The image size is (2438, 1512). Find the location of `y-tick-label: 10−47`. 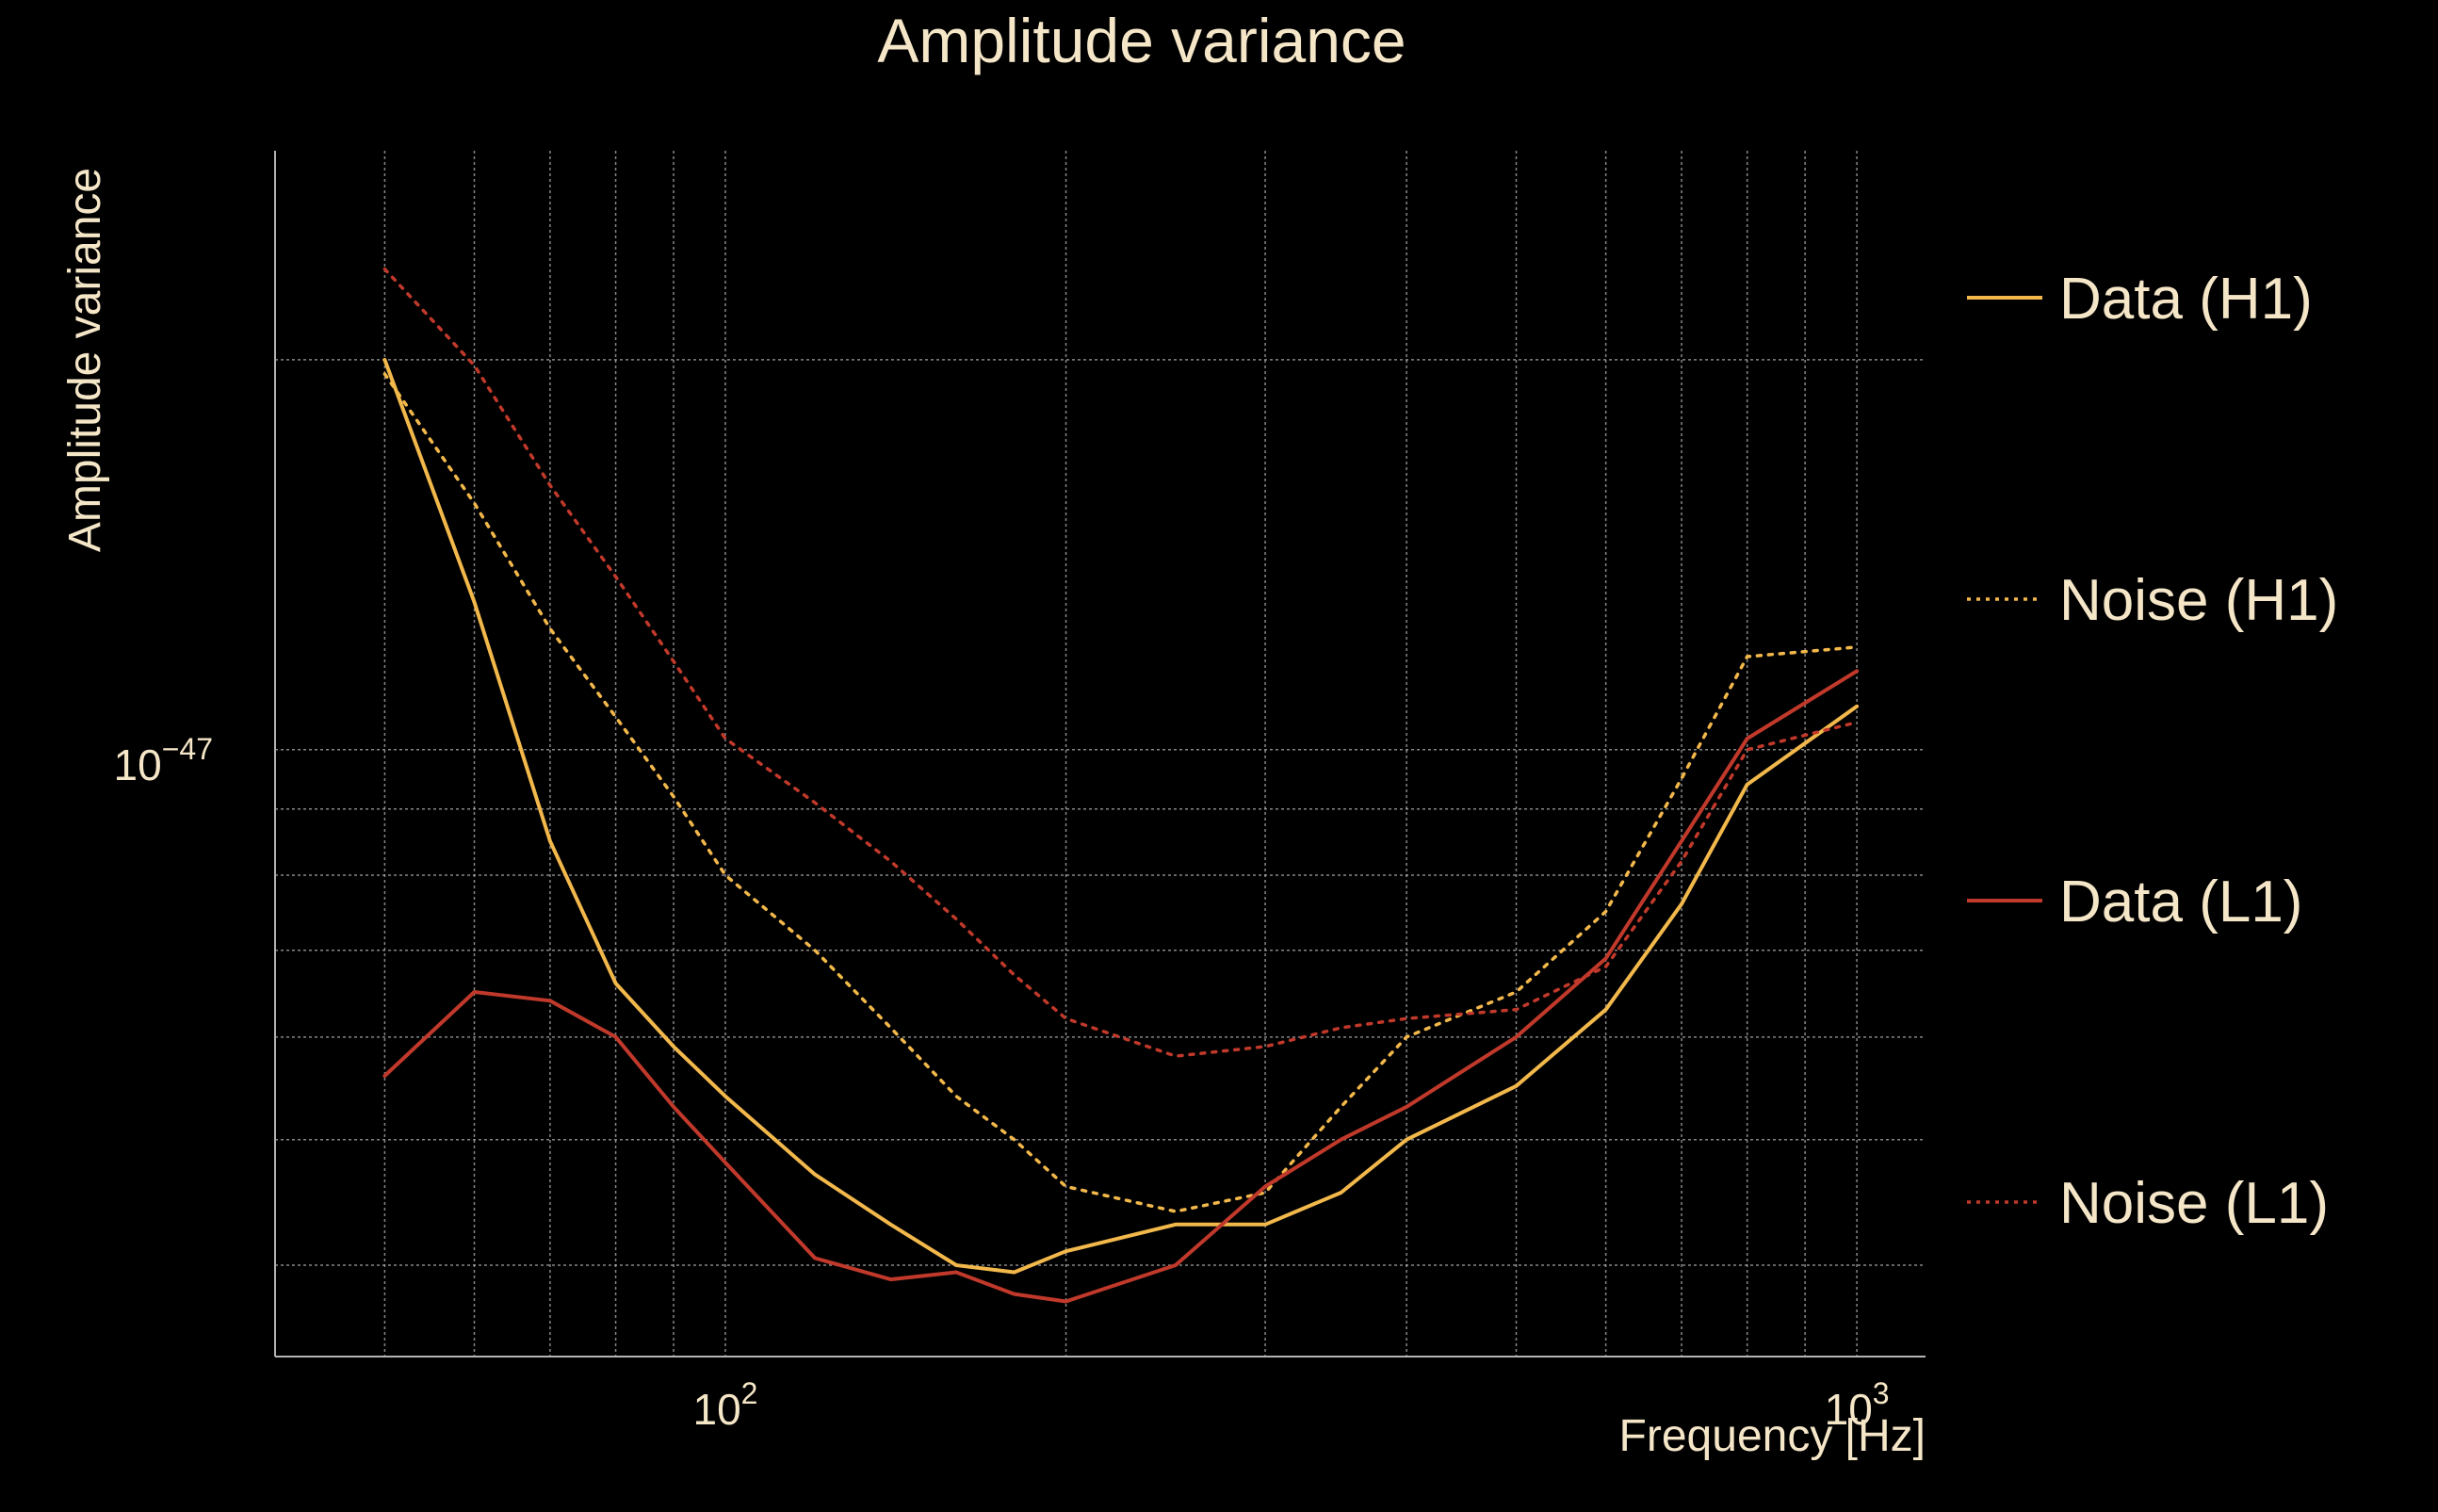

y-tick-label: 10−47 is located at coordinates (163, 760).